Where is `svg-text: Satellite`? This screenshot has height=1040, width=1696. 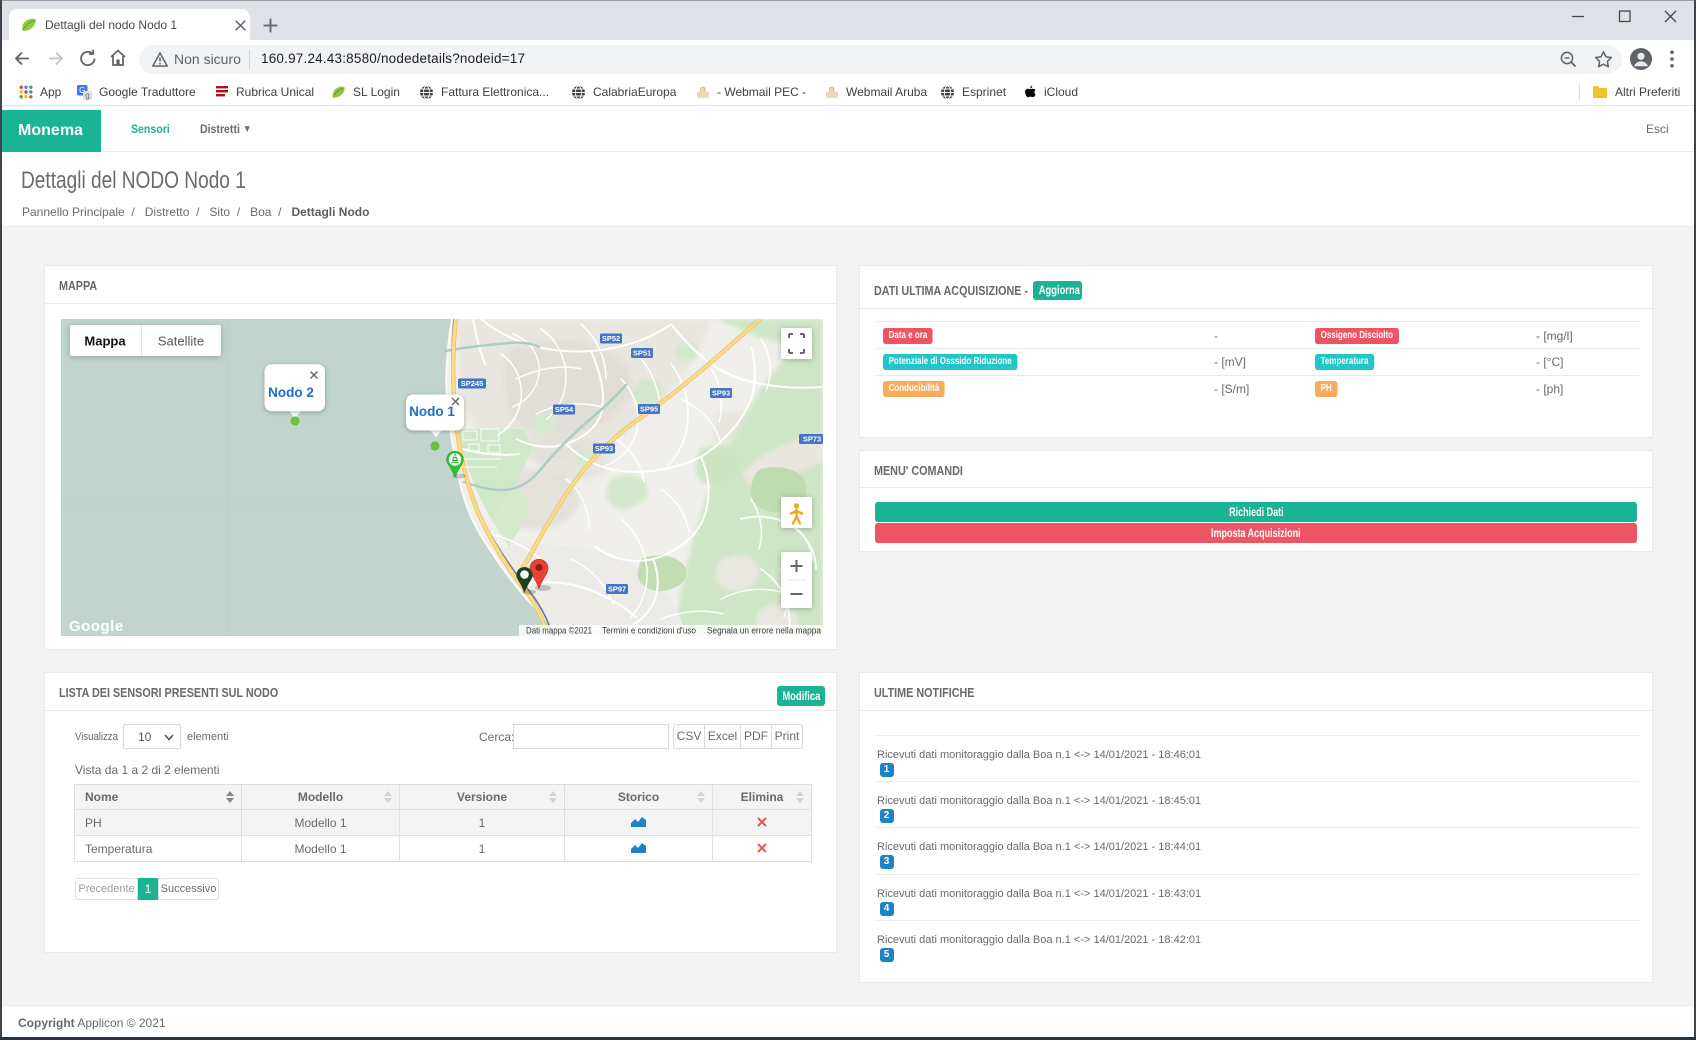 svg-text: Satellite is located at coordinates (181, 341).